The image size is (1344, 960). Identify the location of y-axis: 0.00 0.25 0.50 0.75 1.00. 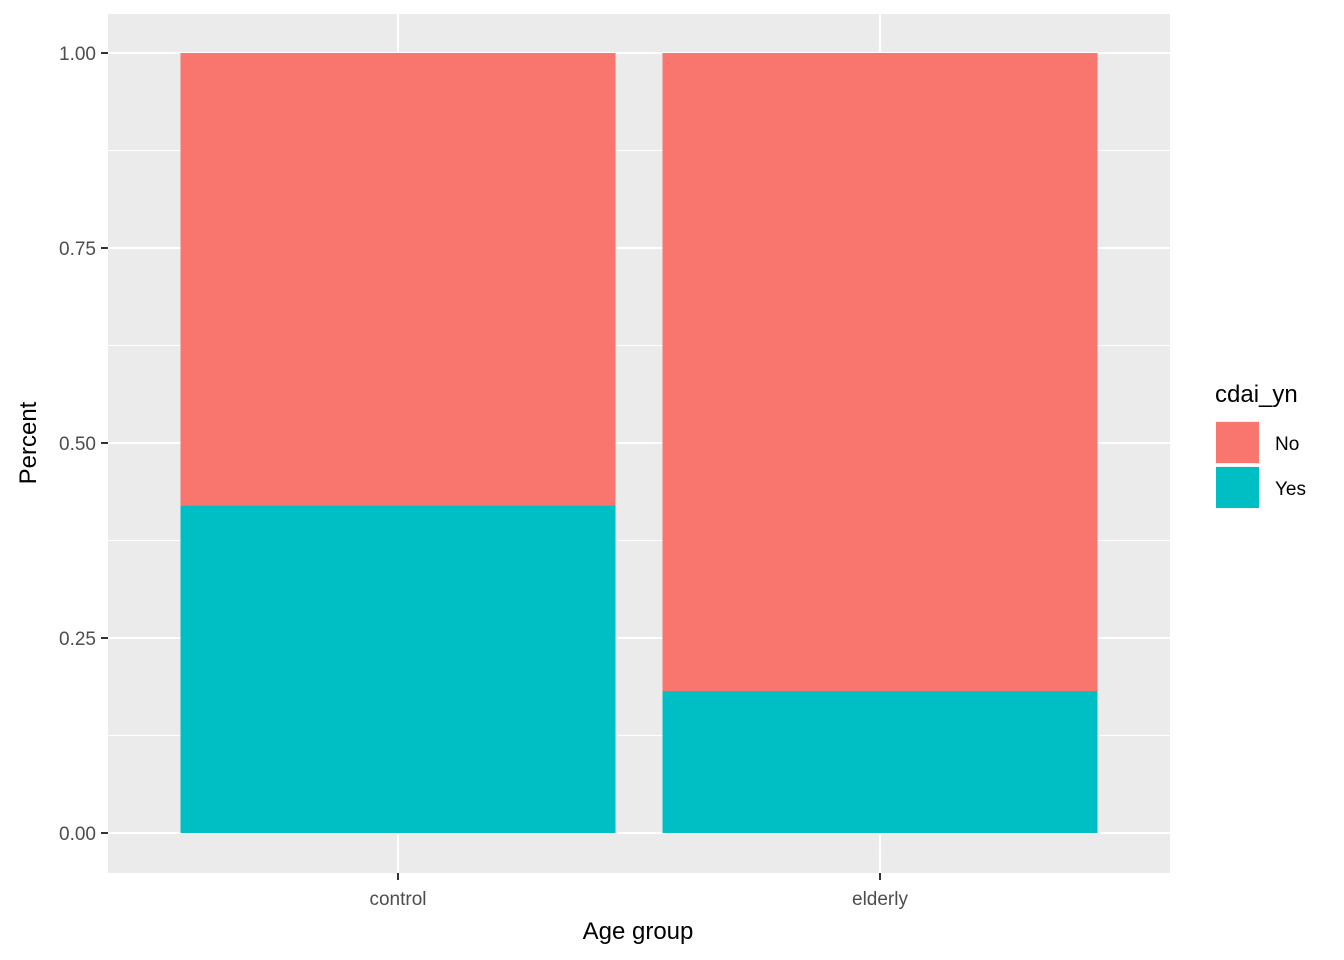
(83, 444).